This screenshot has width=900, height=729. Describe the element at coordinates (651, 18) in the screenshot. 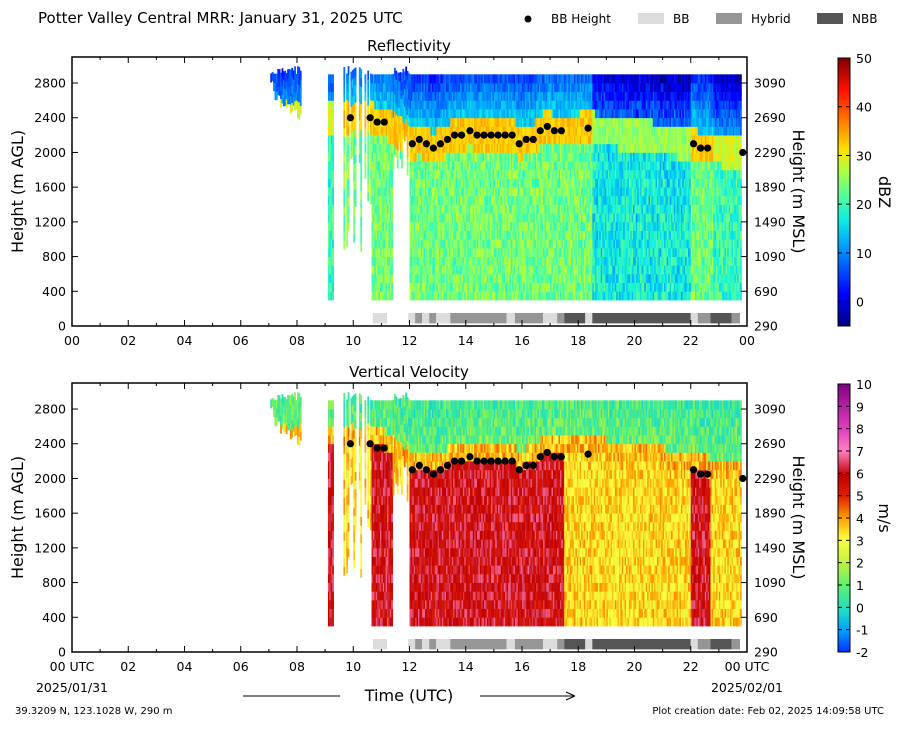

I see `legend-swatch` at that location.